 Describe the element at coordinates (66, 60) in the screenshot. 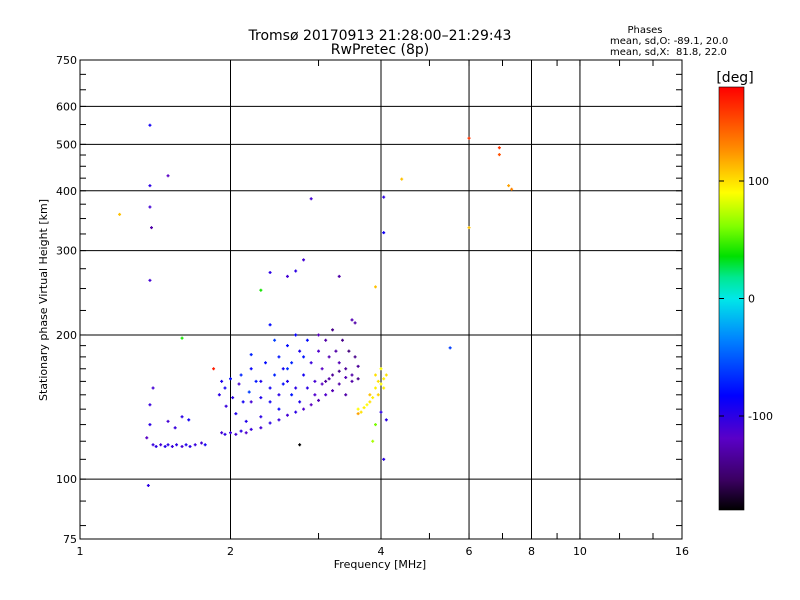

I see `y-tick-label: 750` at that location.